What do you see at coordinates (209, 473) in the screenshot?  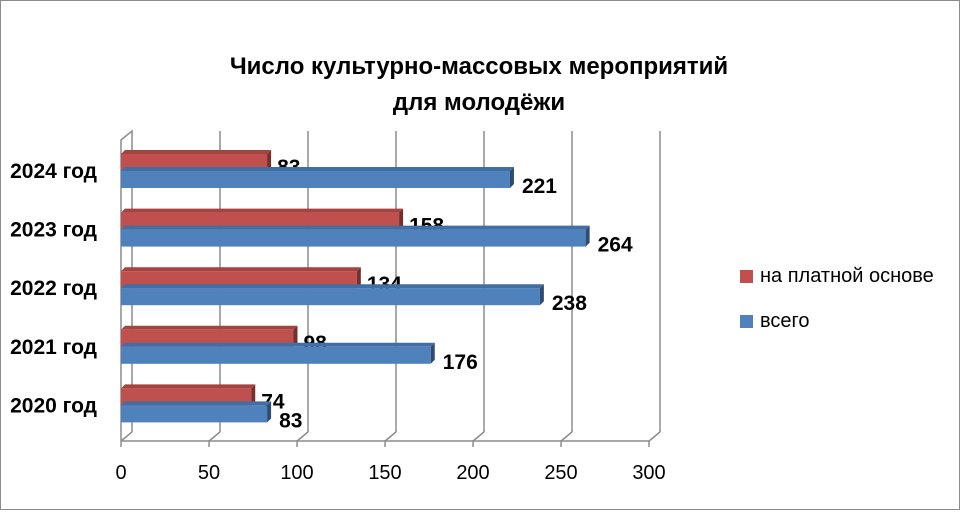 I see `x-tick-label: 50` at bounding box center [209, 473].